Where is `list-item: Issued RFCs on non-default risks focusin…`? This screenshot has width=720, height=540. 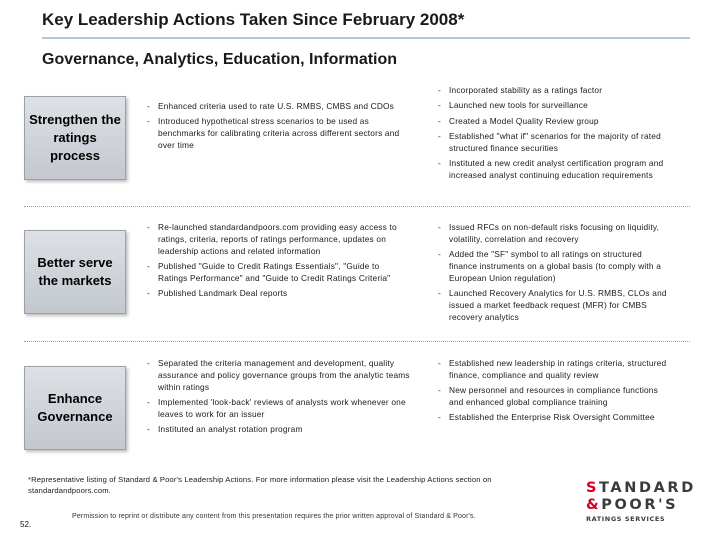 list-item: Issued RFCs on non-default risks focusin… is located at coordinates (553, 234).